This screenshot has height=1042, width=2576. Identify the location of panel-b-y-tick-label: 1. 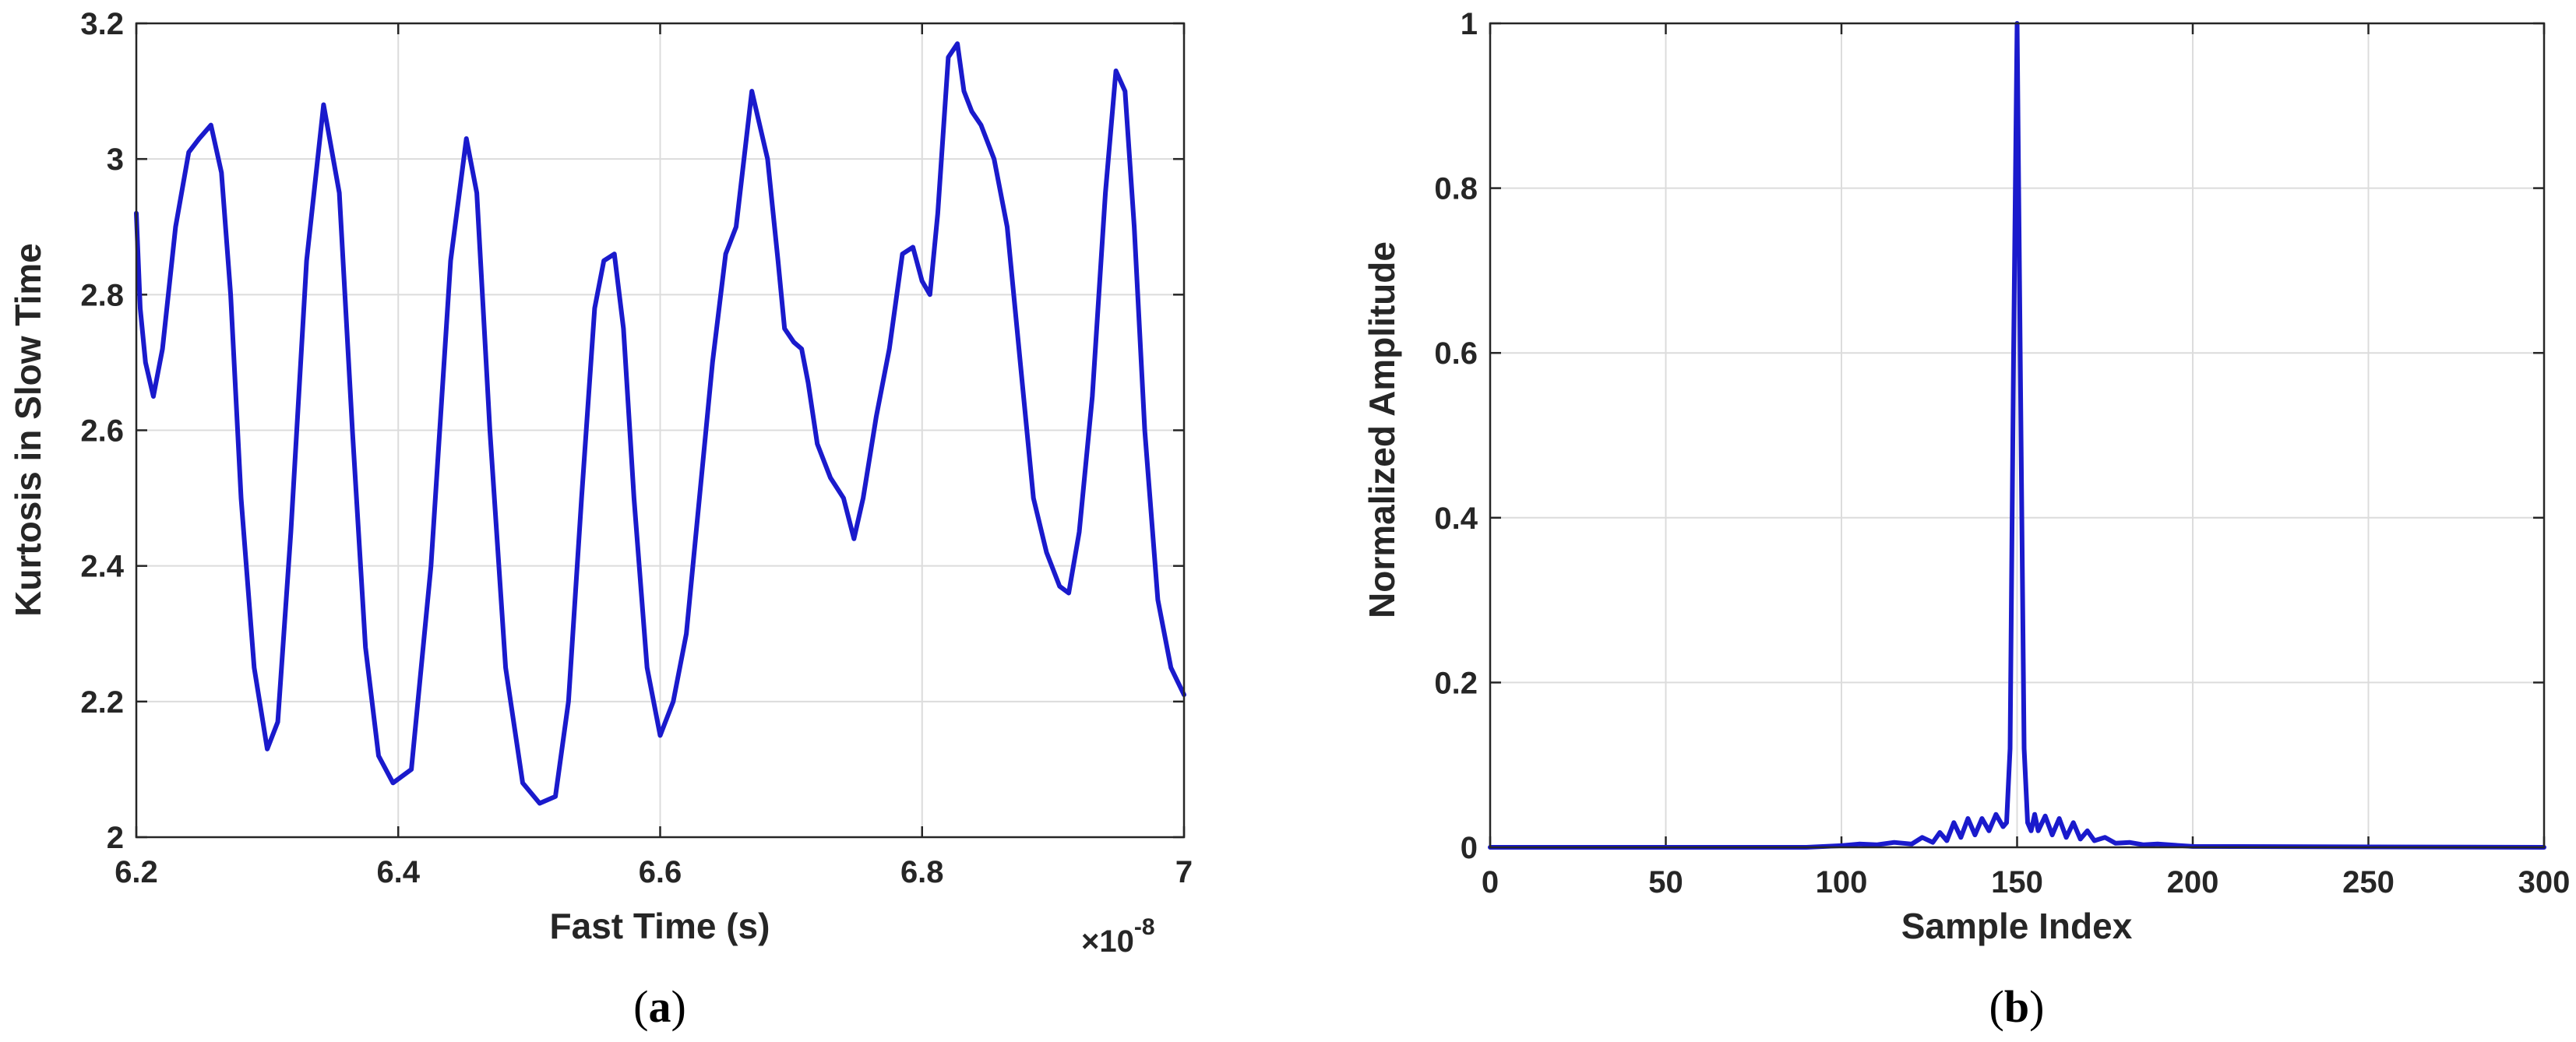
(1470, 24).